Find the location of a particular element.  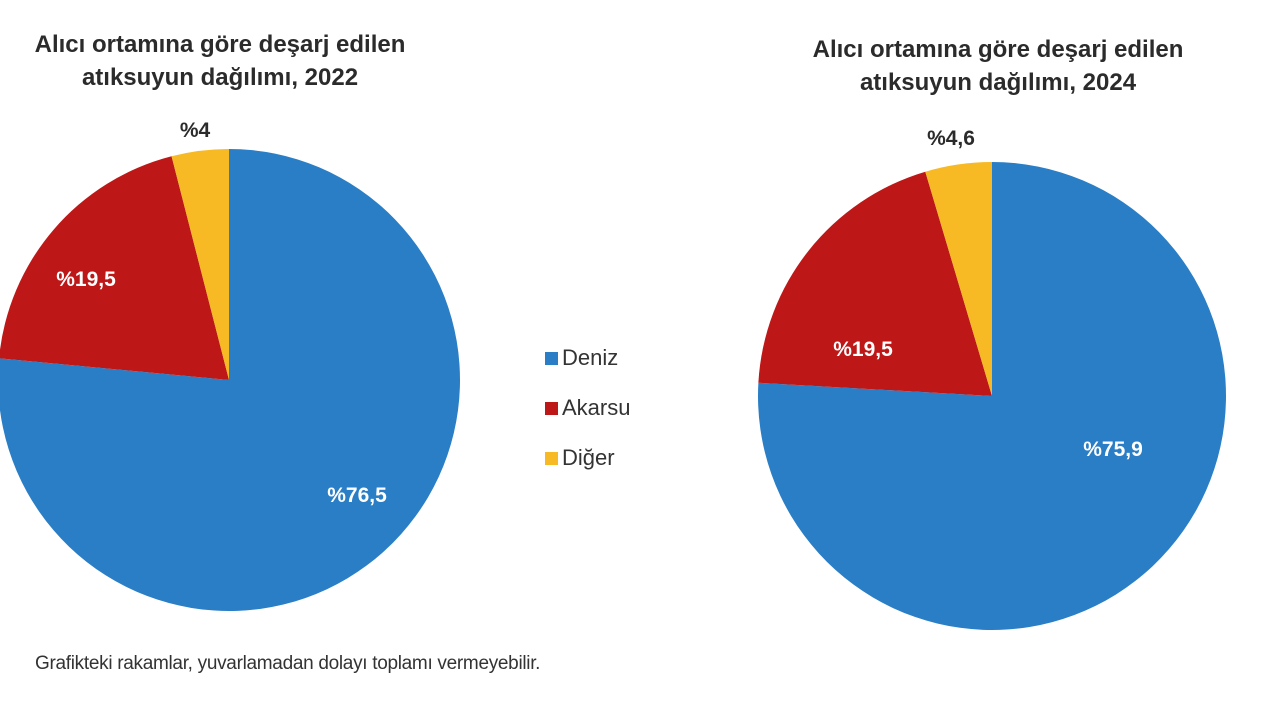

label-2022-diger: %4 is located at coordinates (195, 130).